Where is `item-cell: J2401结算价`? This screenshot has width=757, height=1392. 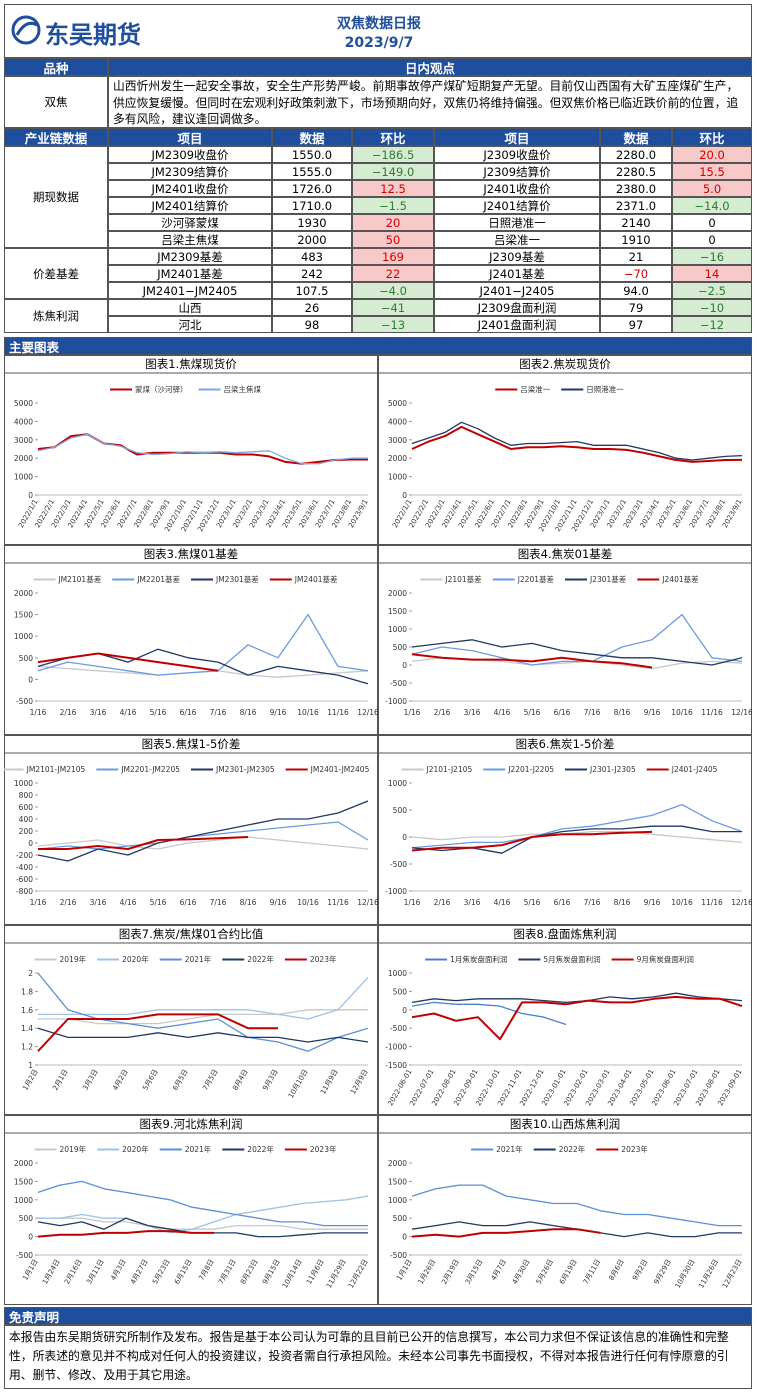 item-cell: J2401结算价 is located at coordinates (517, 205).